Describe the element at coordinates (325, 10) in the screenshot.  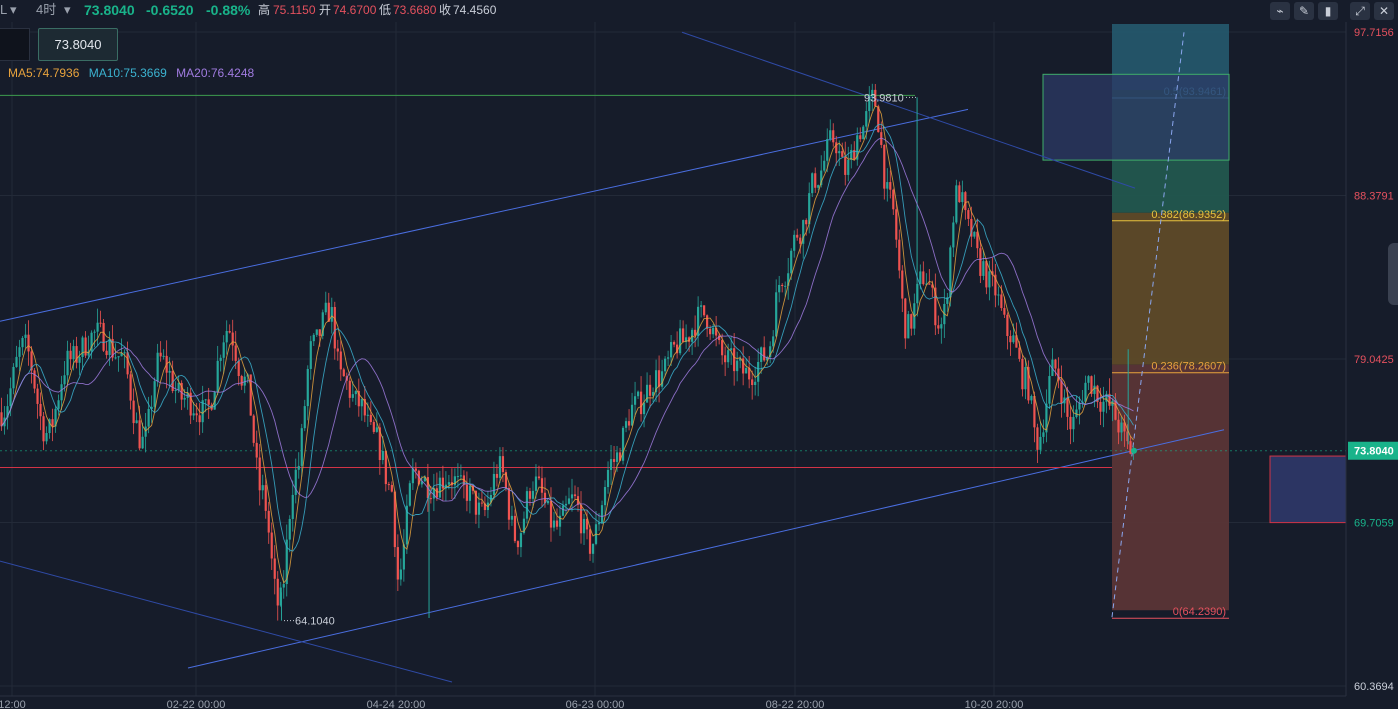
I see `open-label: 开` at that location.